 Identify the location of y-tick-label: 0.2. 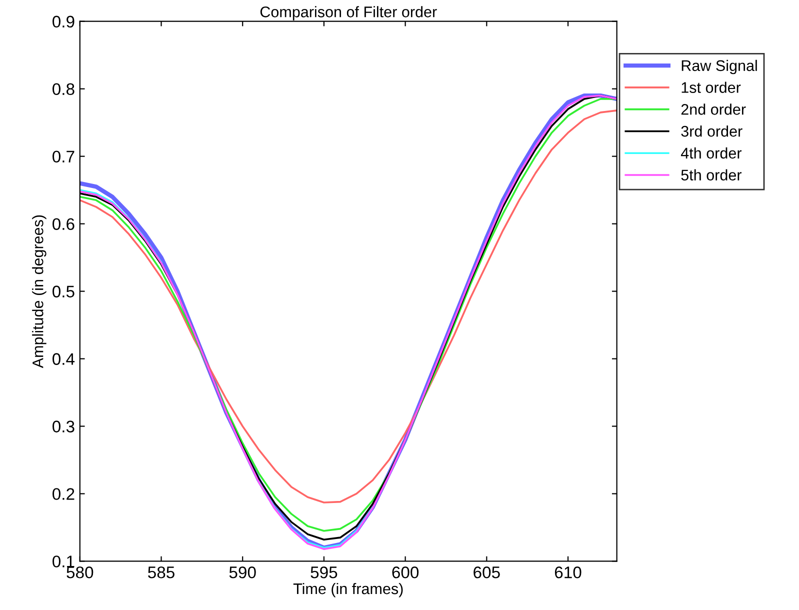
(63, 494).